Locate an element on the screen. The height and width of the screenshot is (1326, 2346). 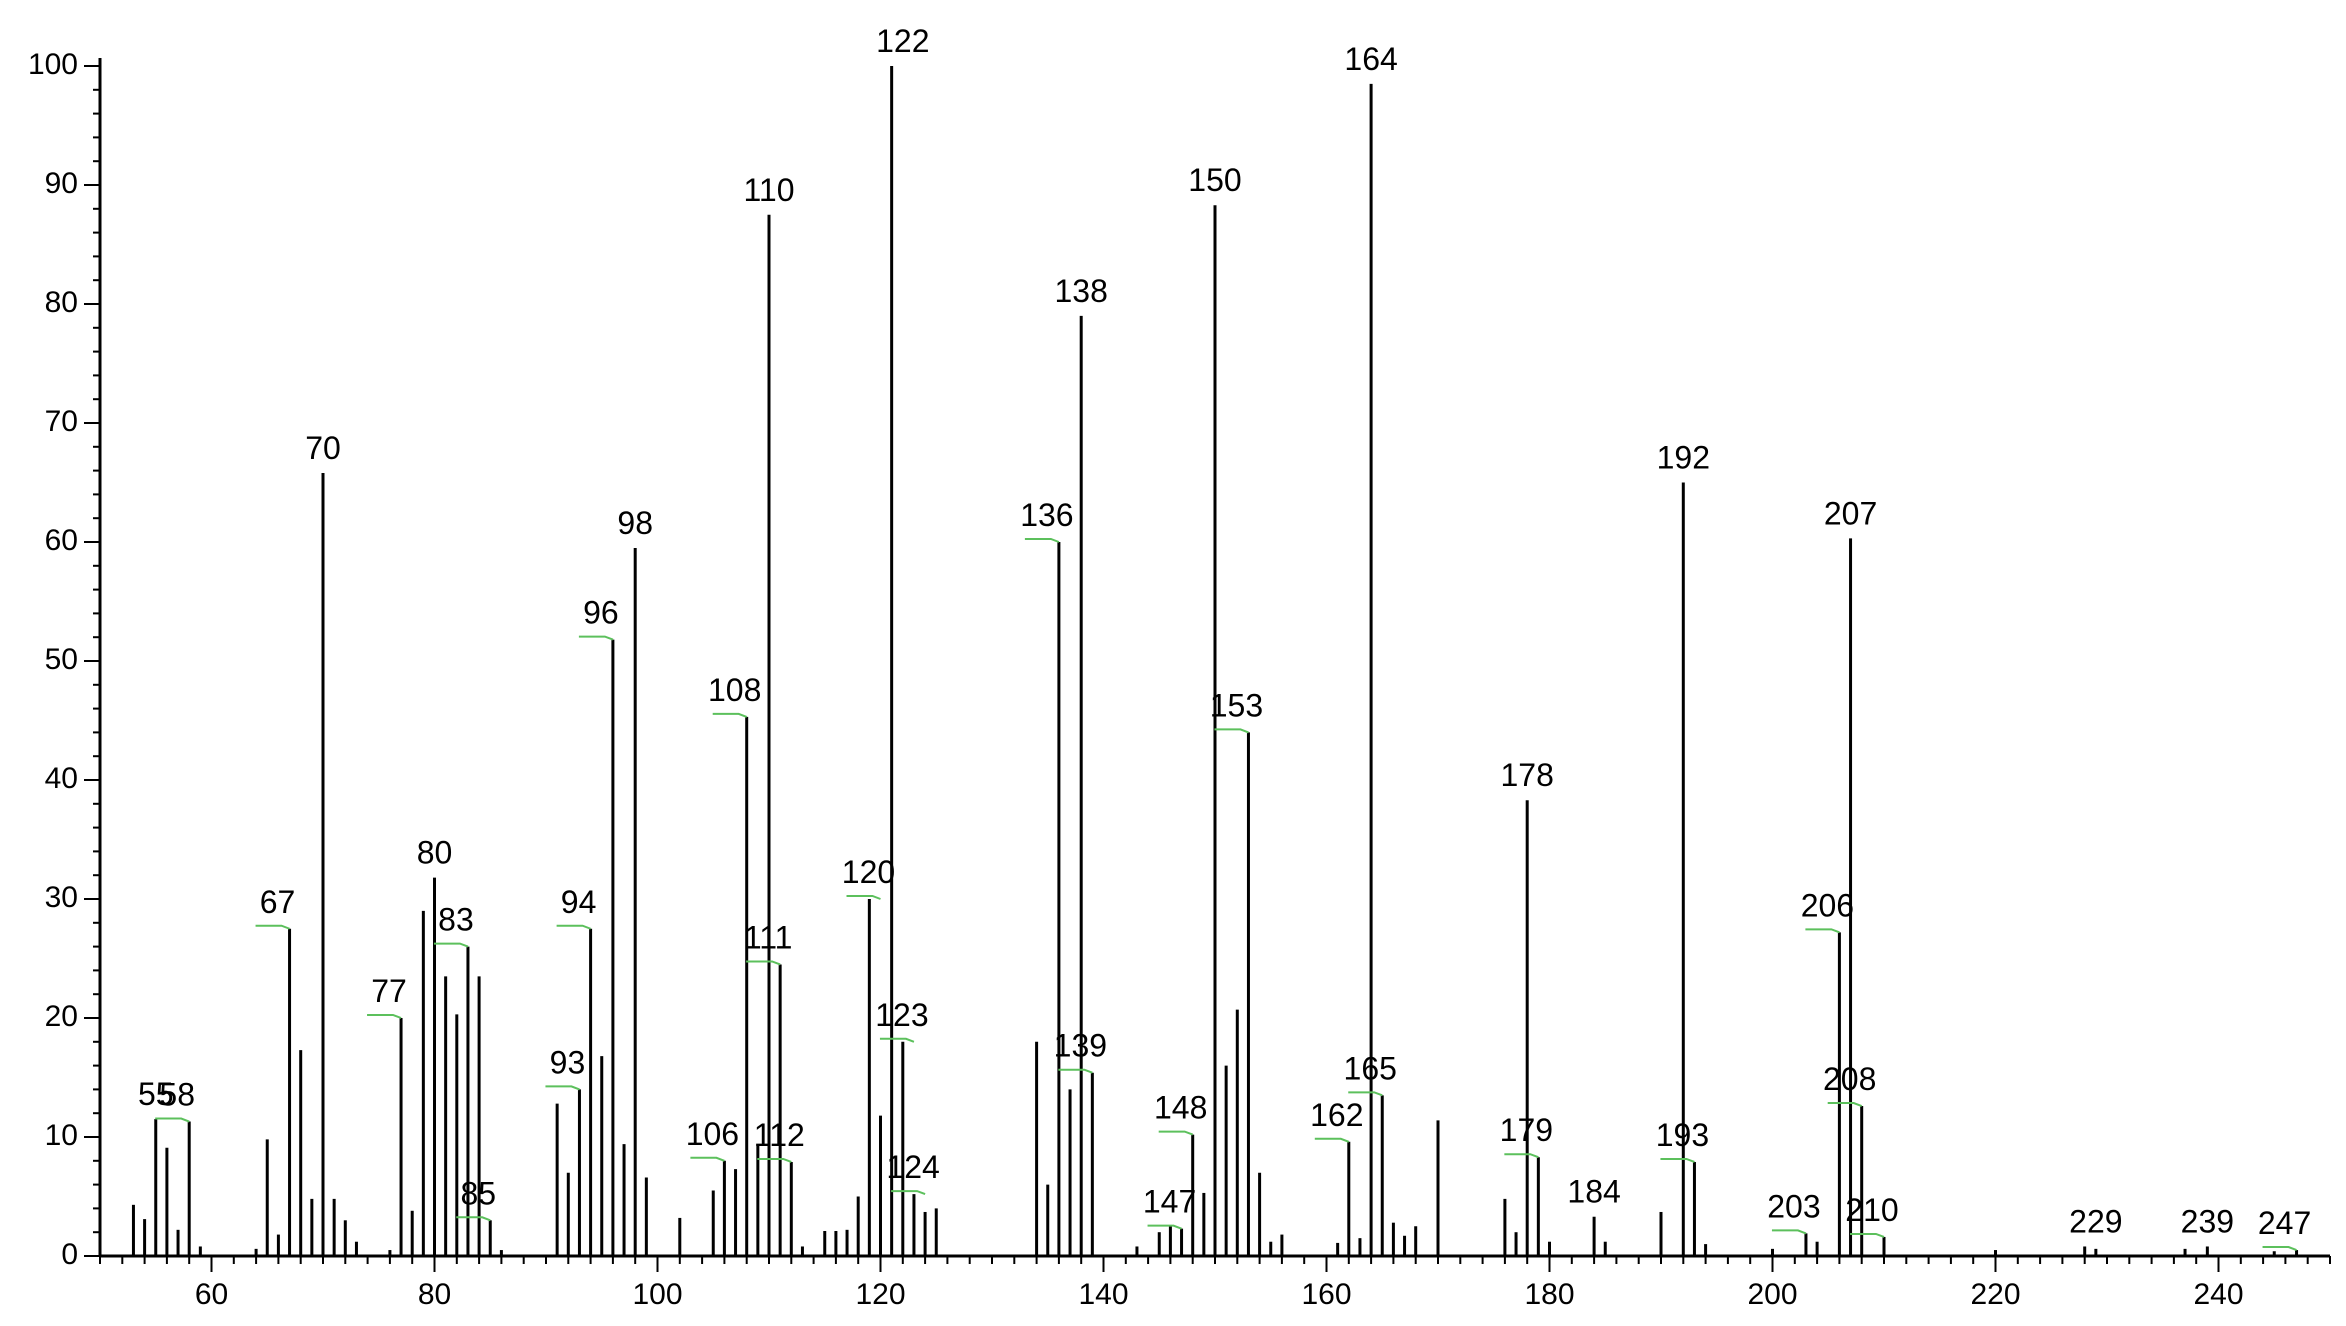
peak-label: 148 is located at coordinates (1180, 1108).